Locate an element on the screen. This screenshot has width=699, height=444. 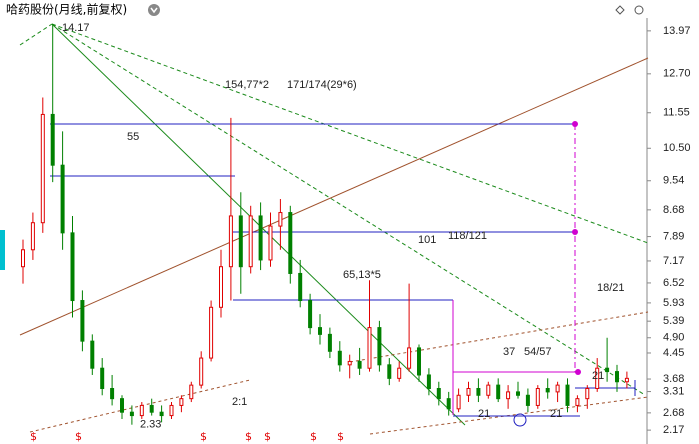
y-tick-label: 13.97 is located at coordinates (677, 31).